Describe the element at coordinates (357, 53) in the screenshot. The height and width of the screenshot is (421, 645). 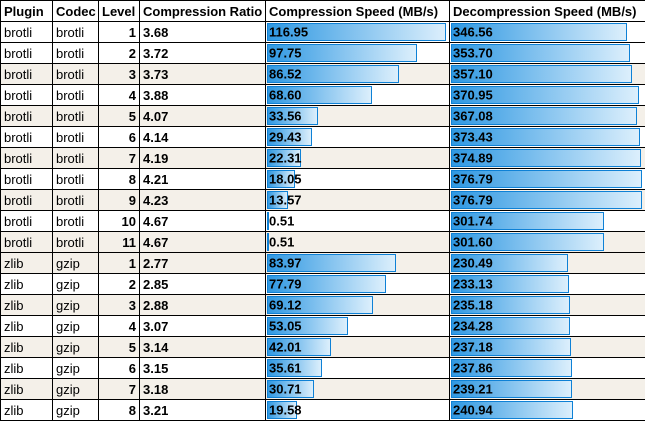
I see `cell-compression-speed: 97.75` at that location.